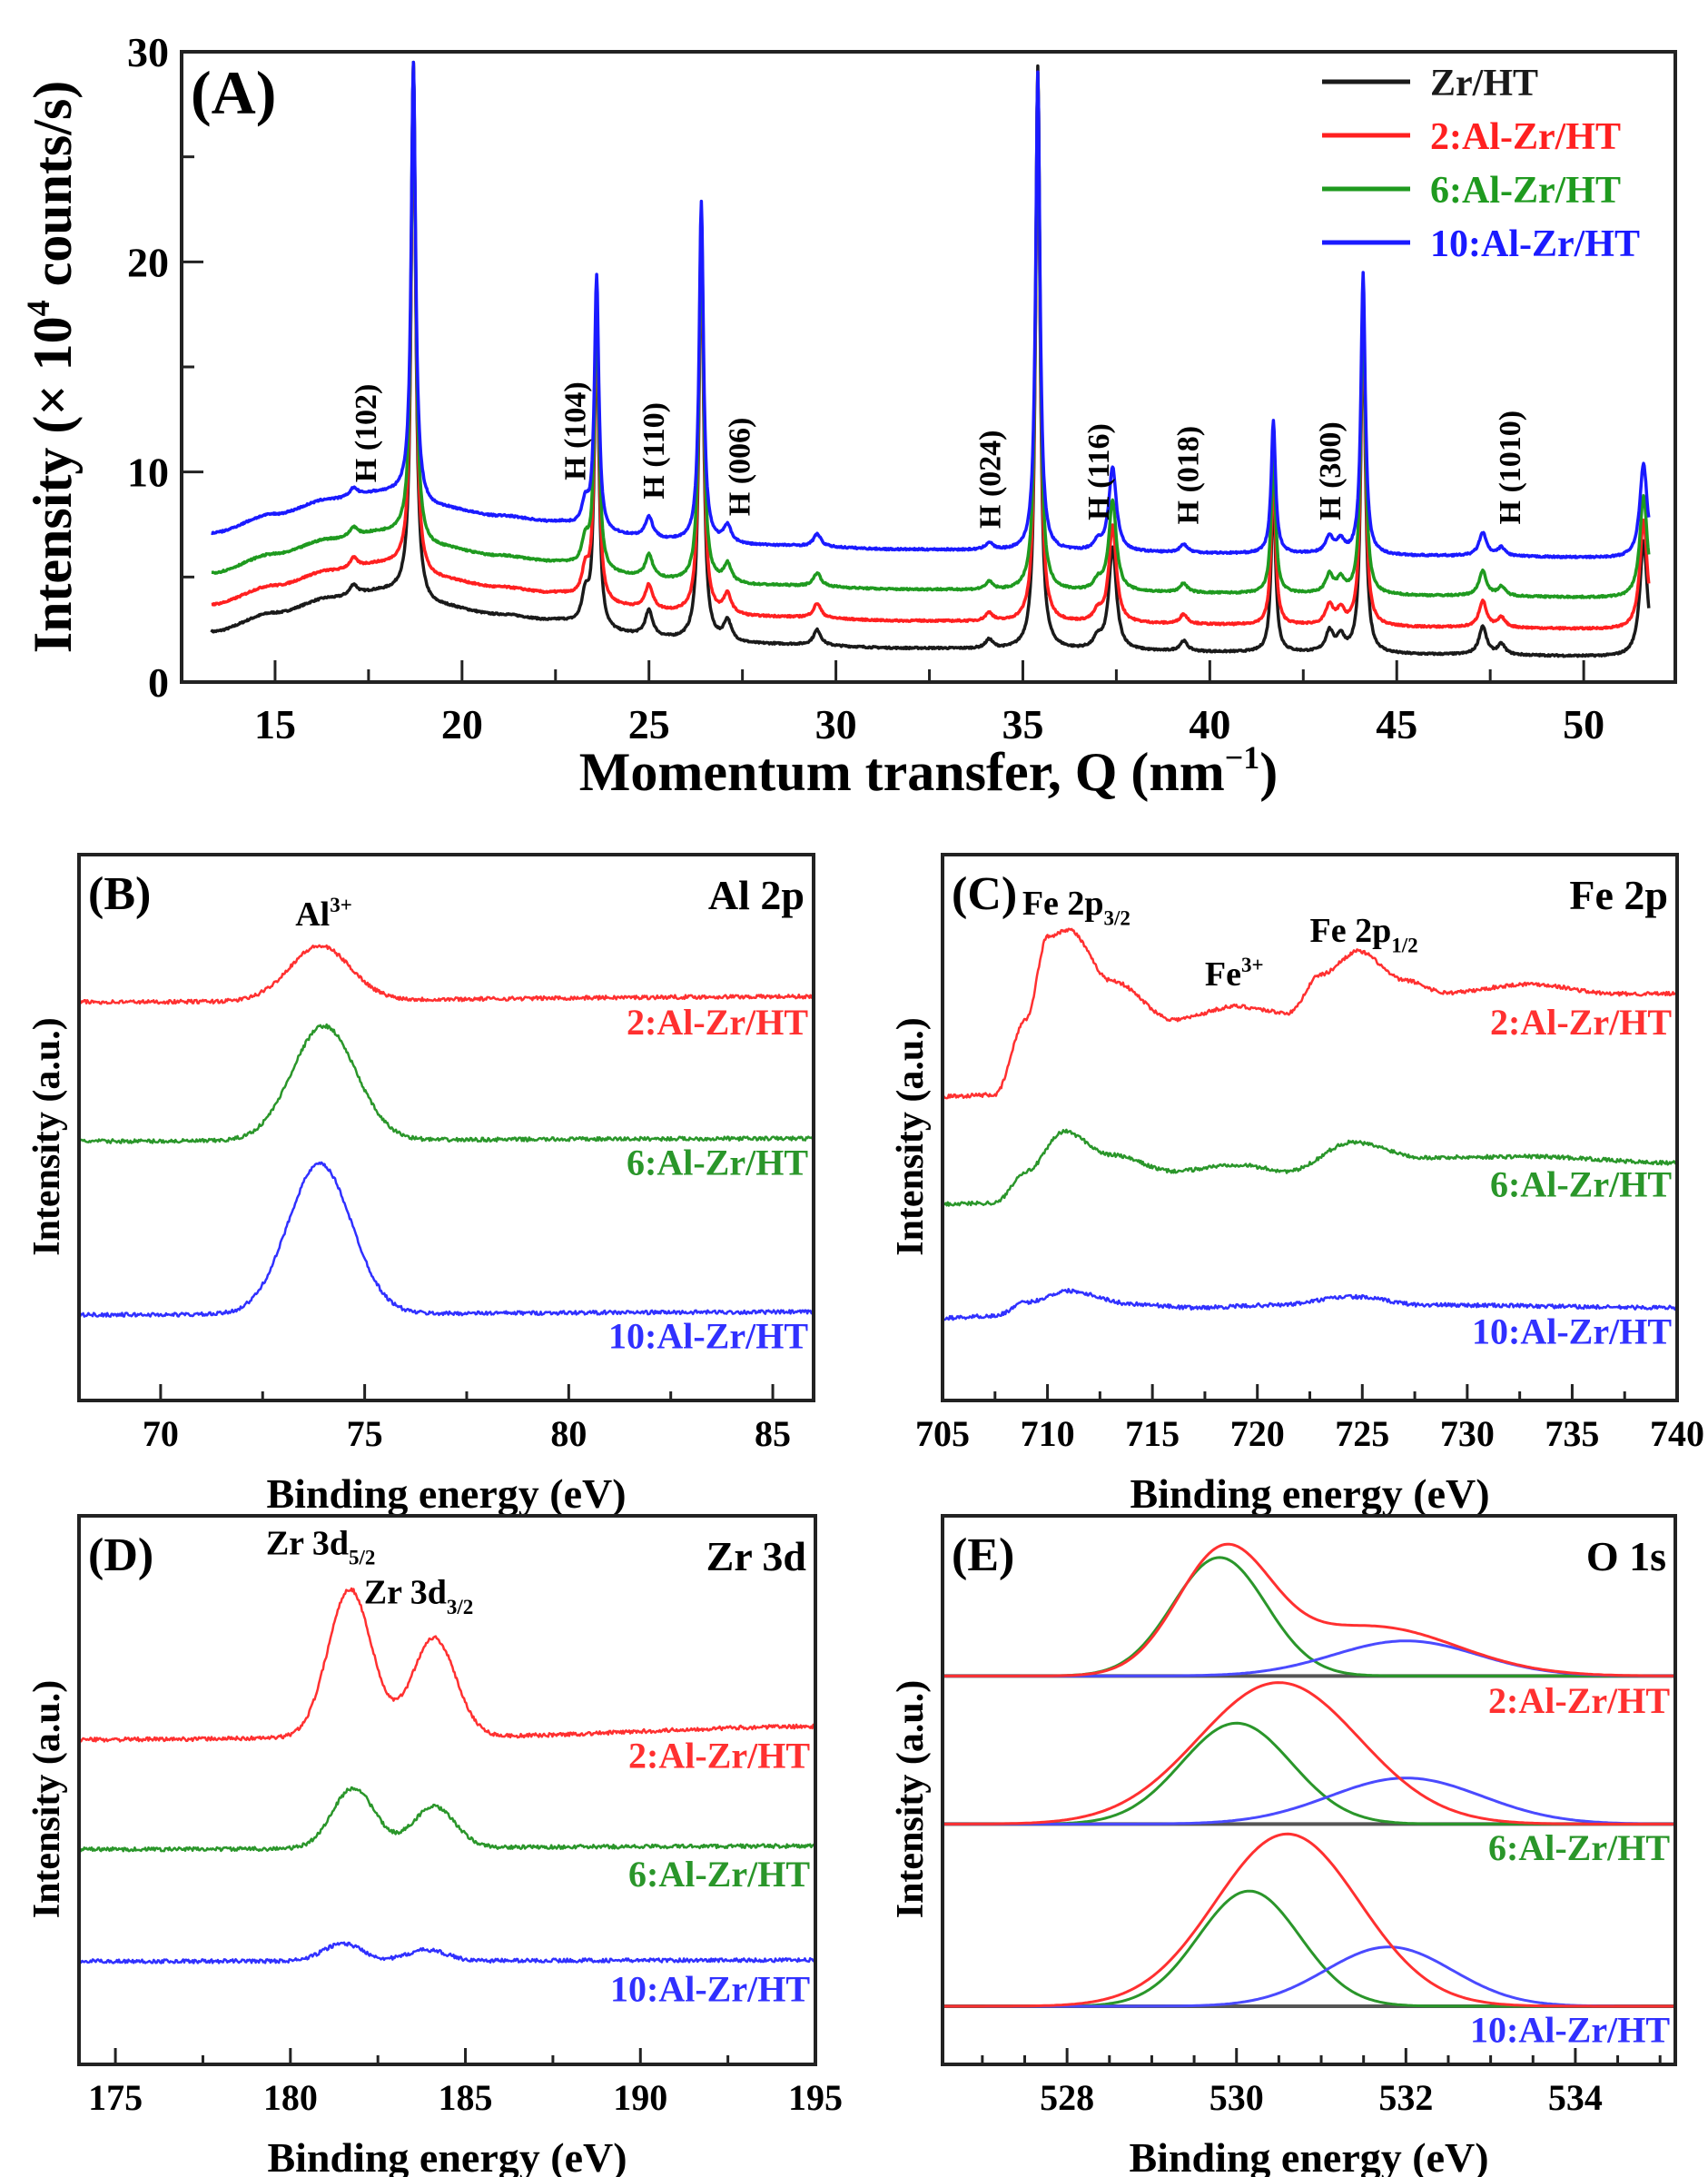  What do you see at coordinates (51, 367) in the screenshot?
I see `y-axis-label: Intensity (× 104 counts/s)` at bounding box center [51, 367].